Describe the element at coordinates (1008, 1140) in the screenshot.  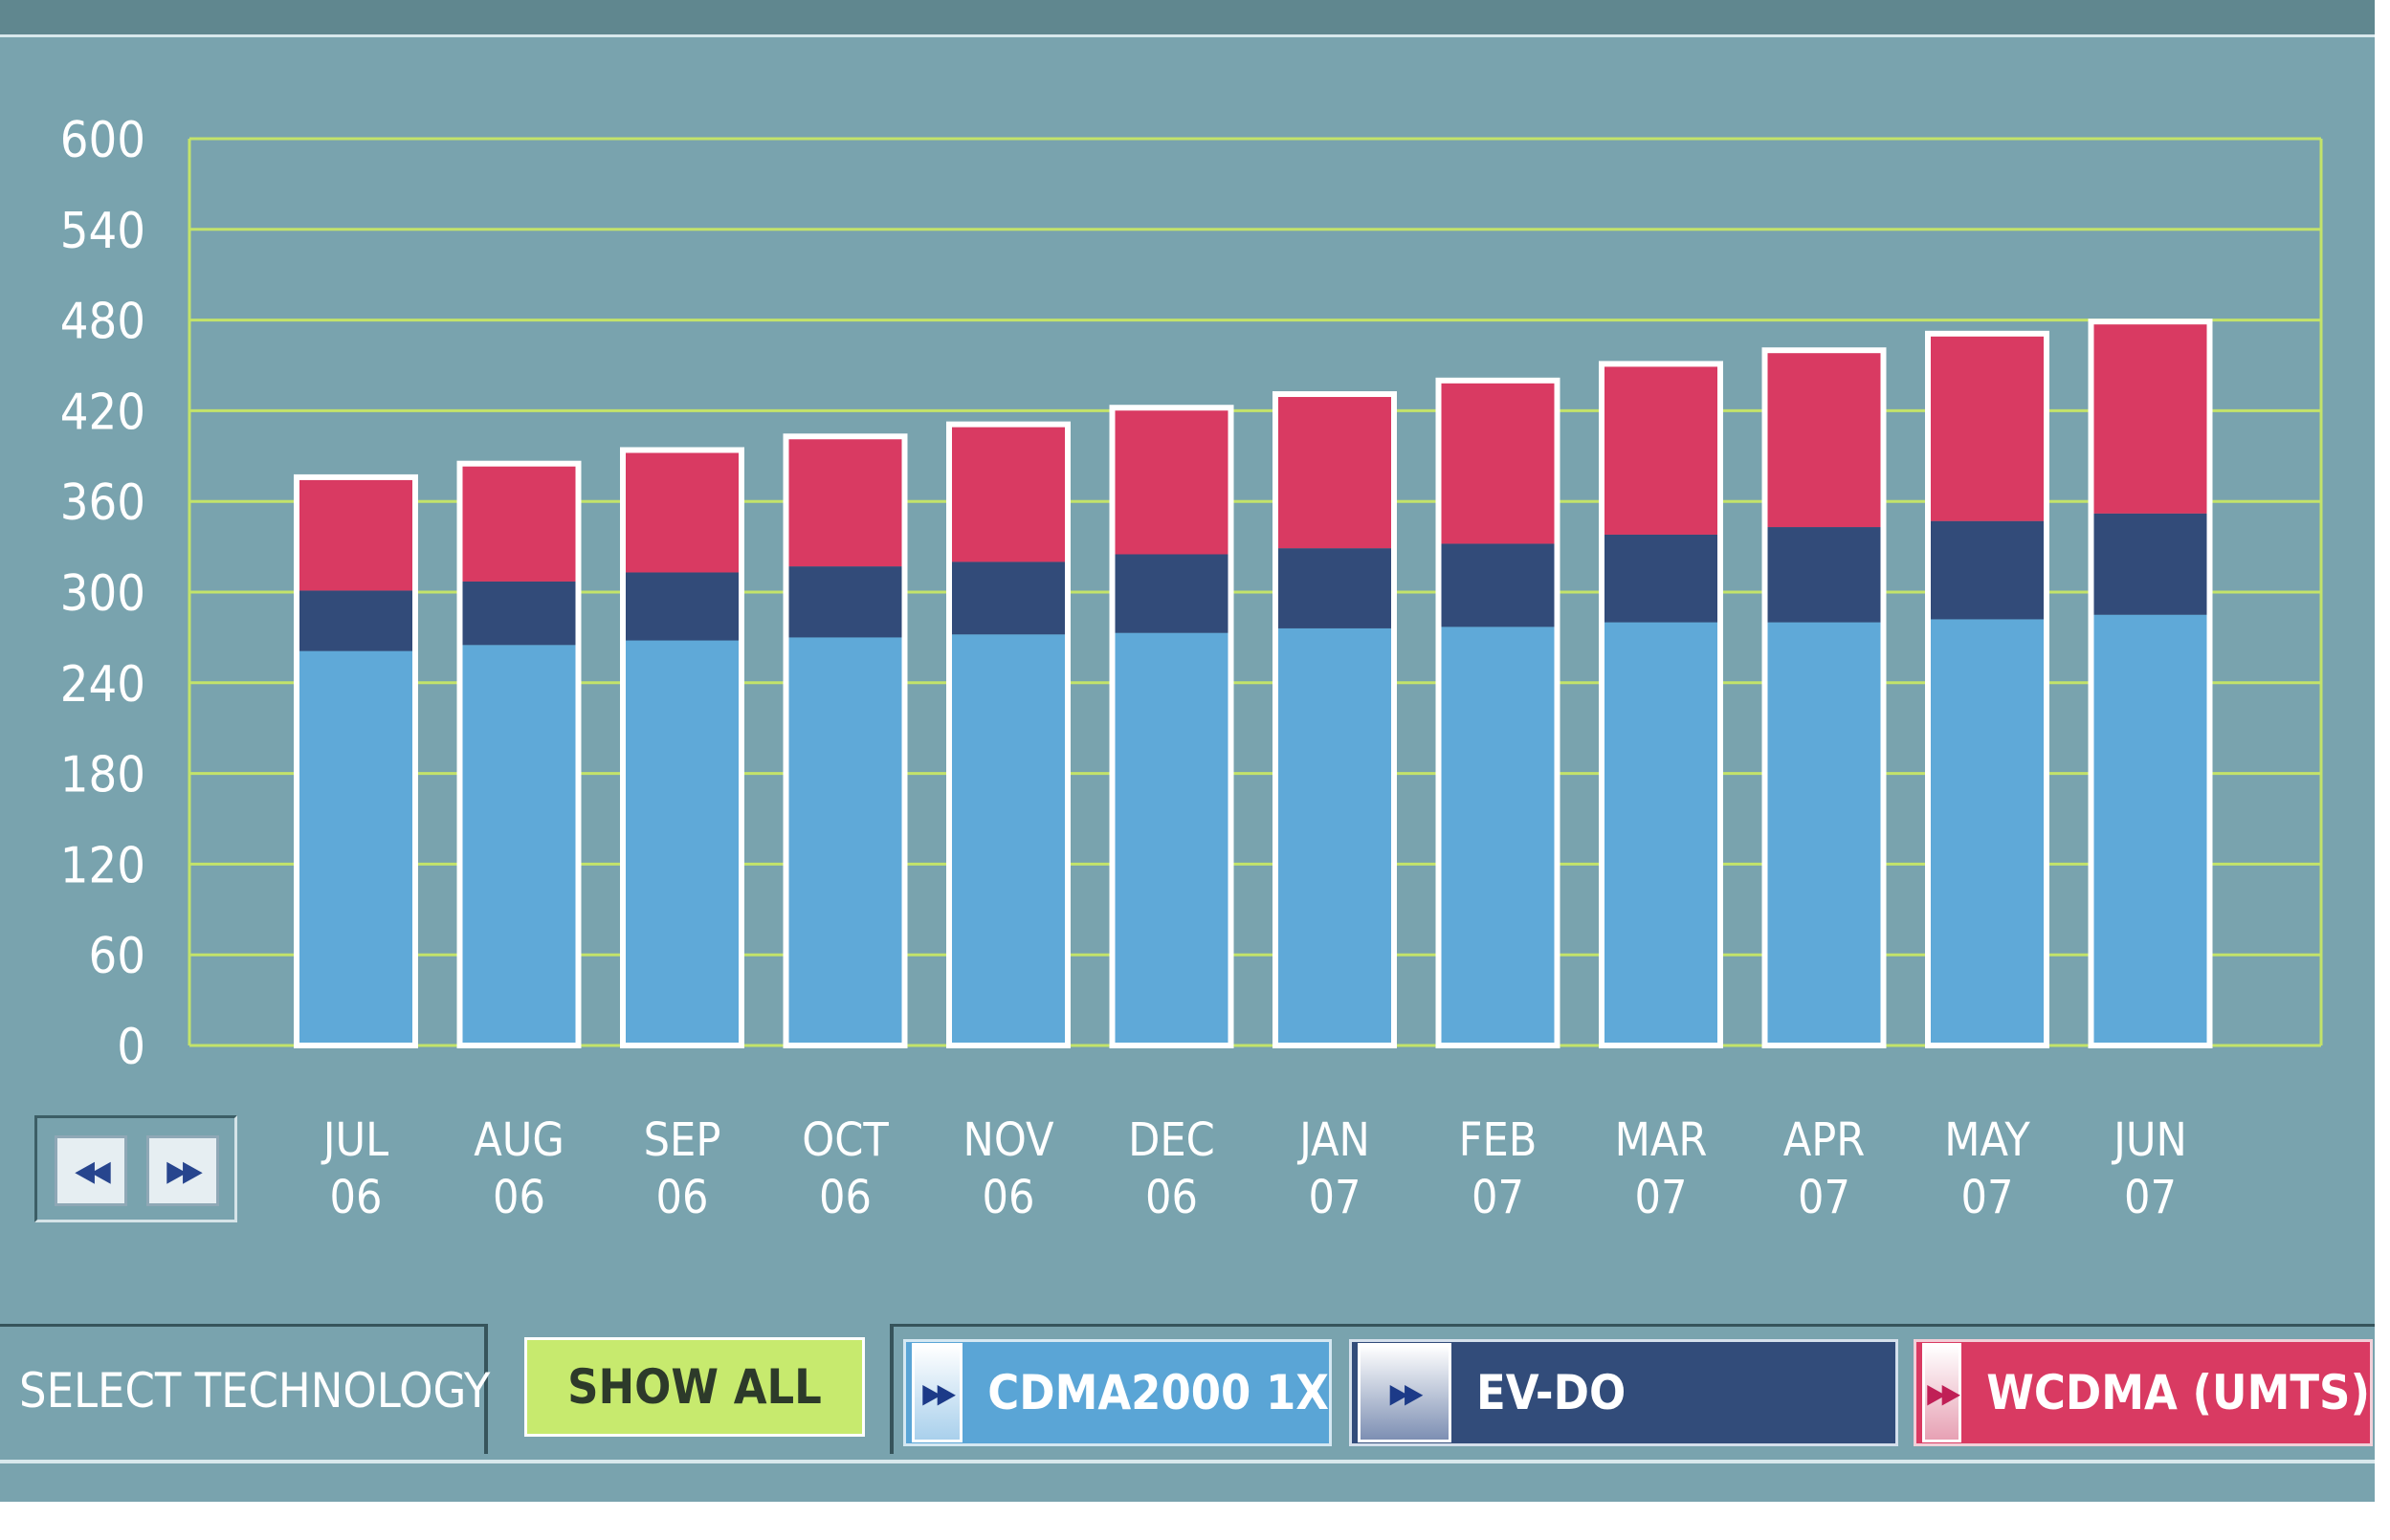
I see `x-tick-label: NOV` at that location.